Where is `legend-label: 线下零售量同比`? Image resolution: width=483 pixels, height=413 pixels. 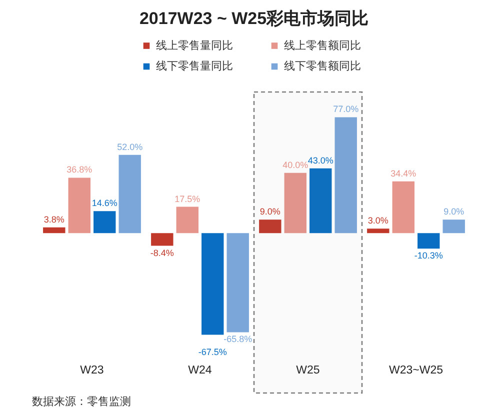 legend-label: 线下零售量同比 is located at coordinates (194, 66).